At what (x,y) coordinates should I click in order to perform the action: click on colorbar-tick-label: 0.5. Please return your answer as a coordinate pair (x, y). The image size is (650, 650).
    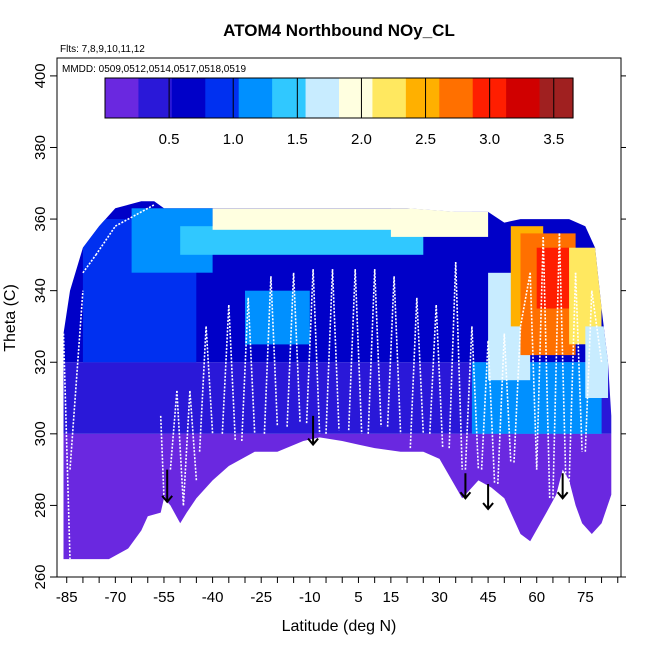
    Looking at the image, I should click on (169, 139).